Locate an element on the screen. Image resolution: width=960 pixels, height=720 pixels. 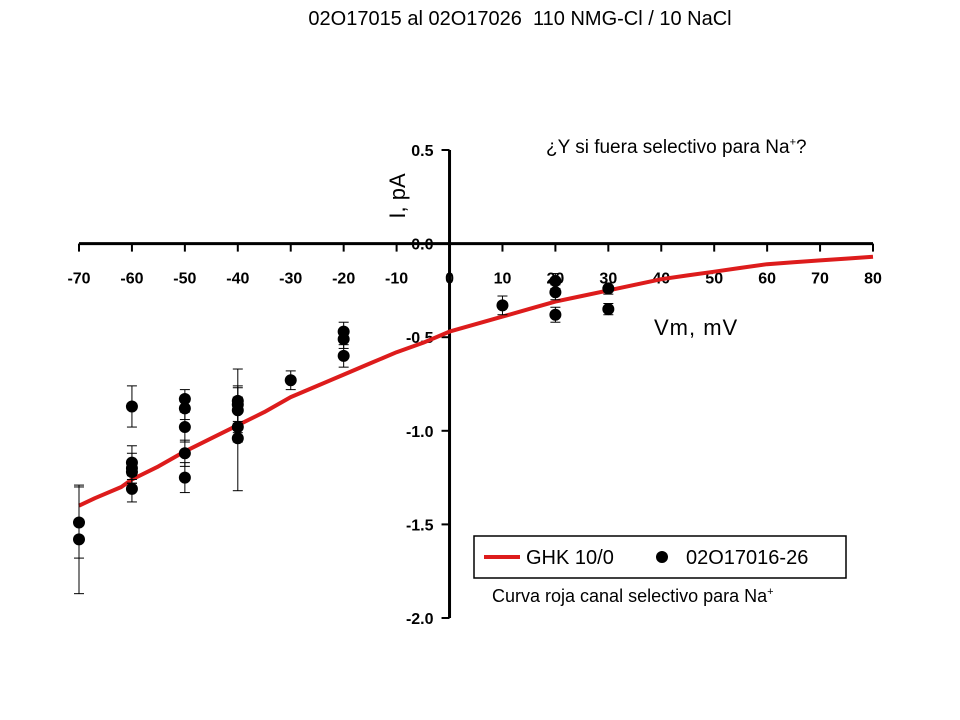
x-tick-label: 50 is located at coordinates (714, 279).